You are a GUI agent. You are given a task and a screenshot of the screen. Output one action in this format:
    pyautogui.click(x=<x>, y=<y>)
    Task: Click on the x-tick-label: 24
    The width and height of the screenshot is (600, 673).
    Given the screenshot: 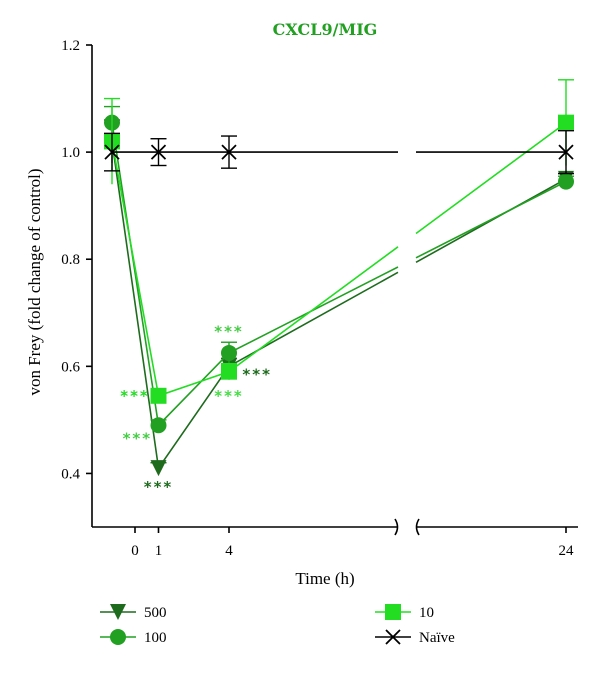 What is the action you would take?
    pyautogui.click(x=567, y=551)
    